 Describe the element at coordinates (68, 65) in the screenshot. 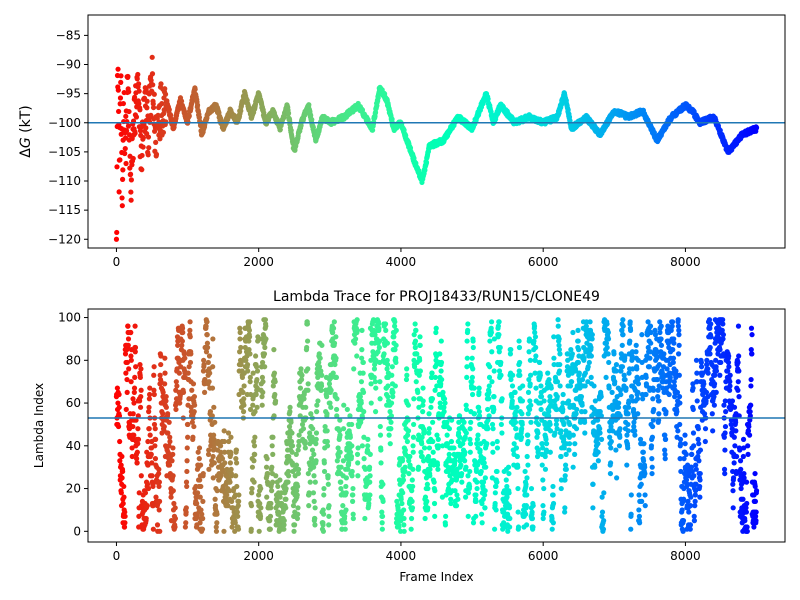

I see `y-tick-label: −90` at that location.